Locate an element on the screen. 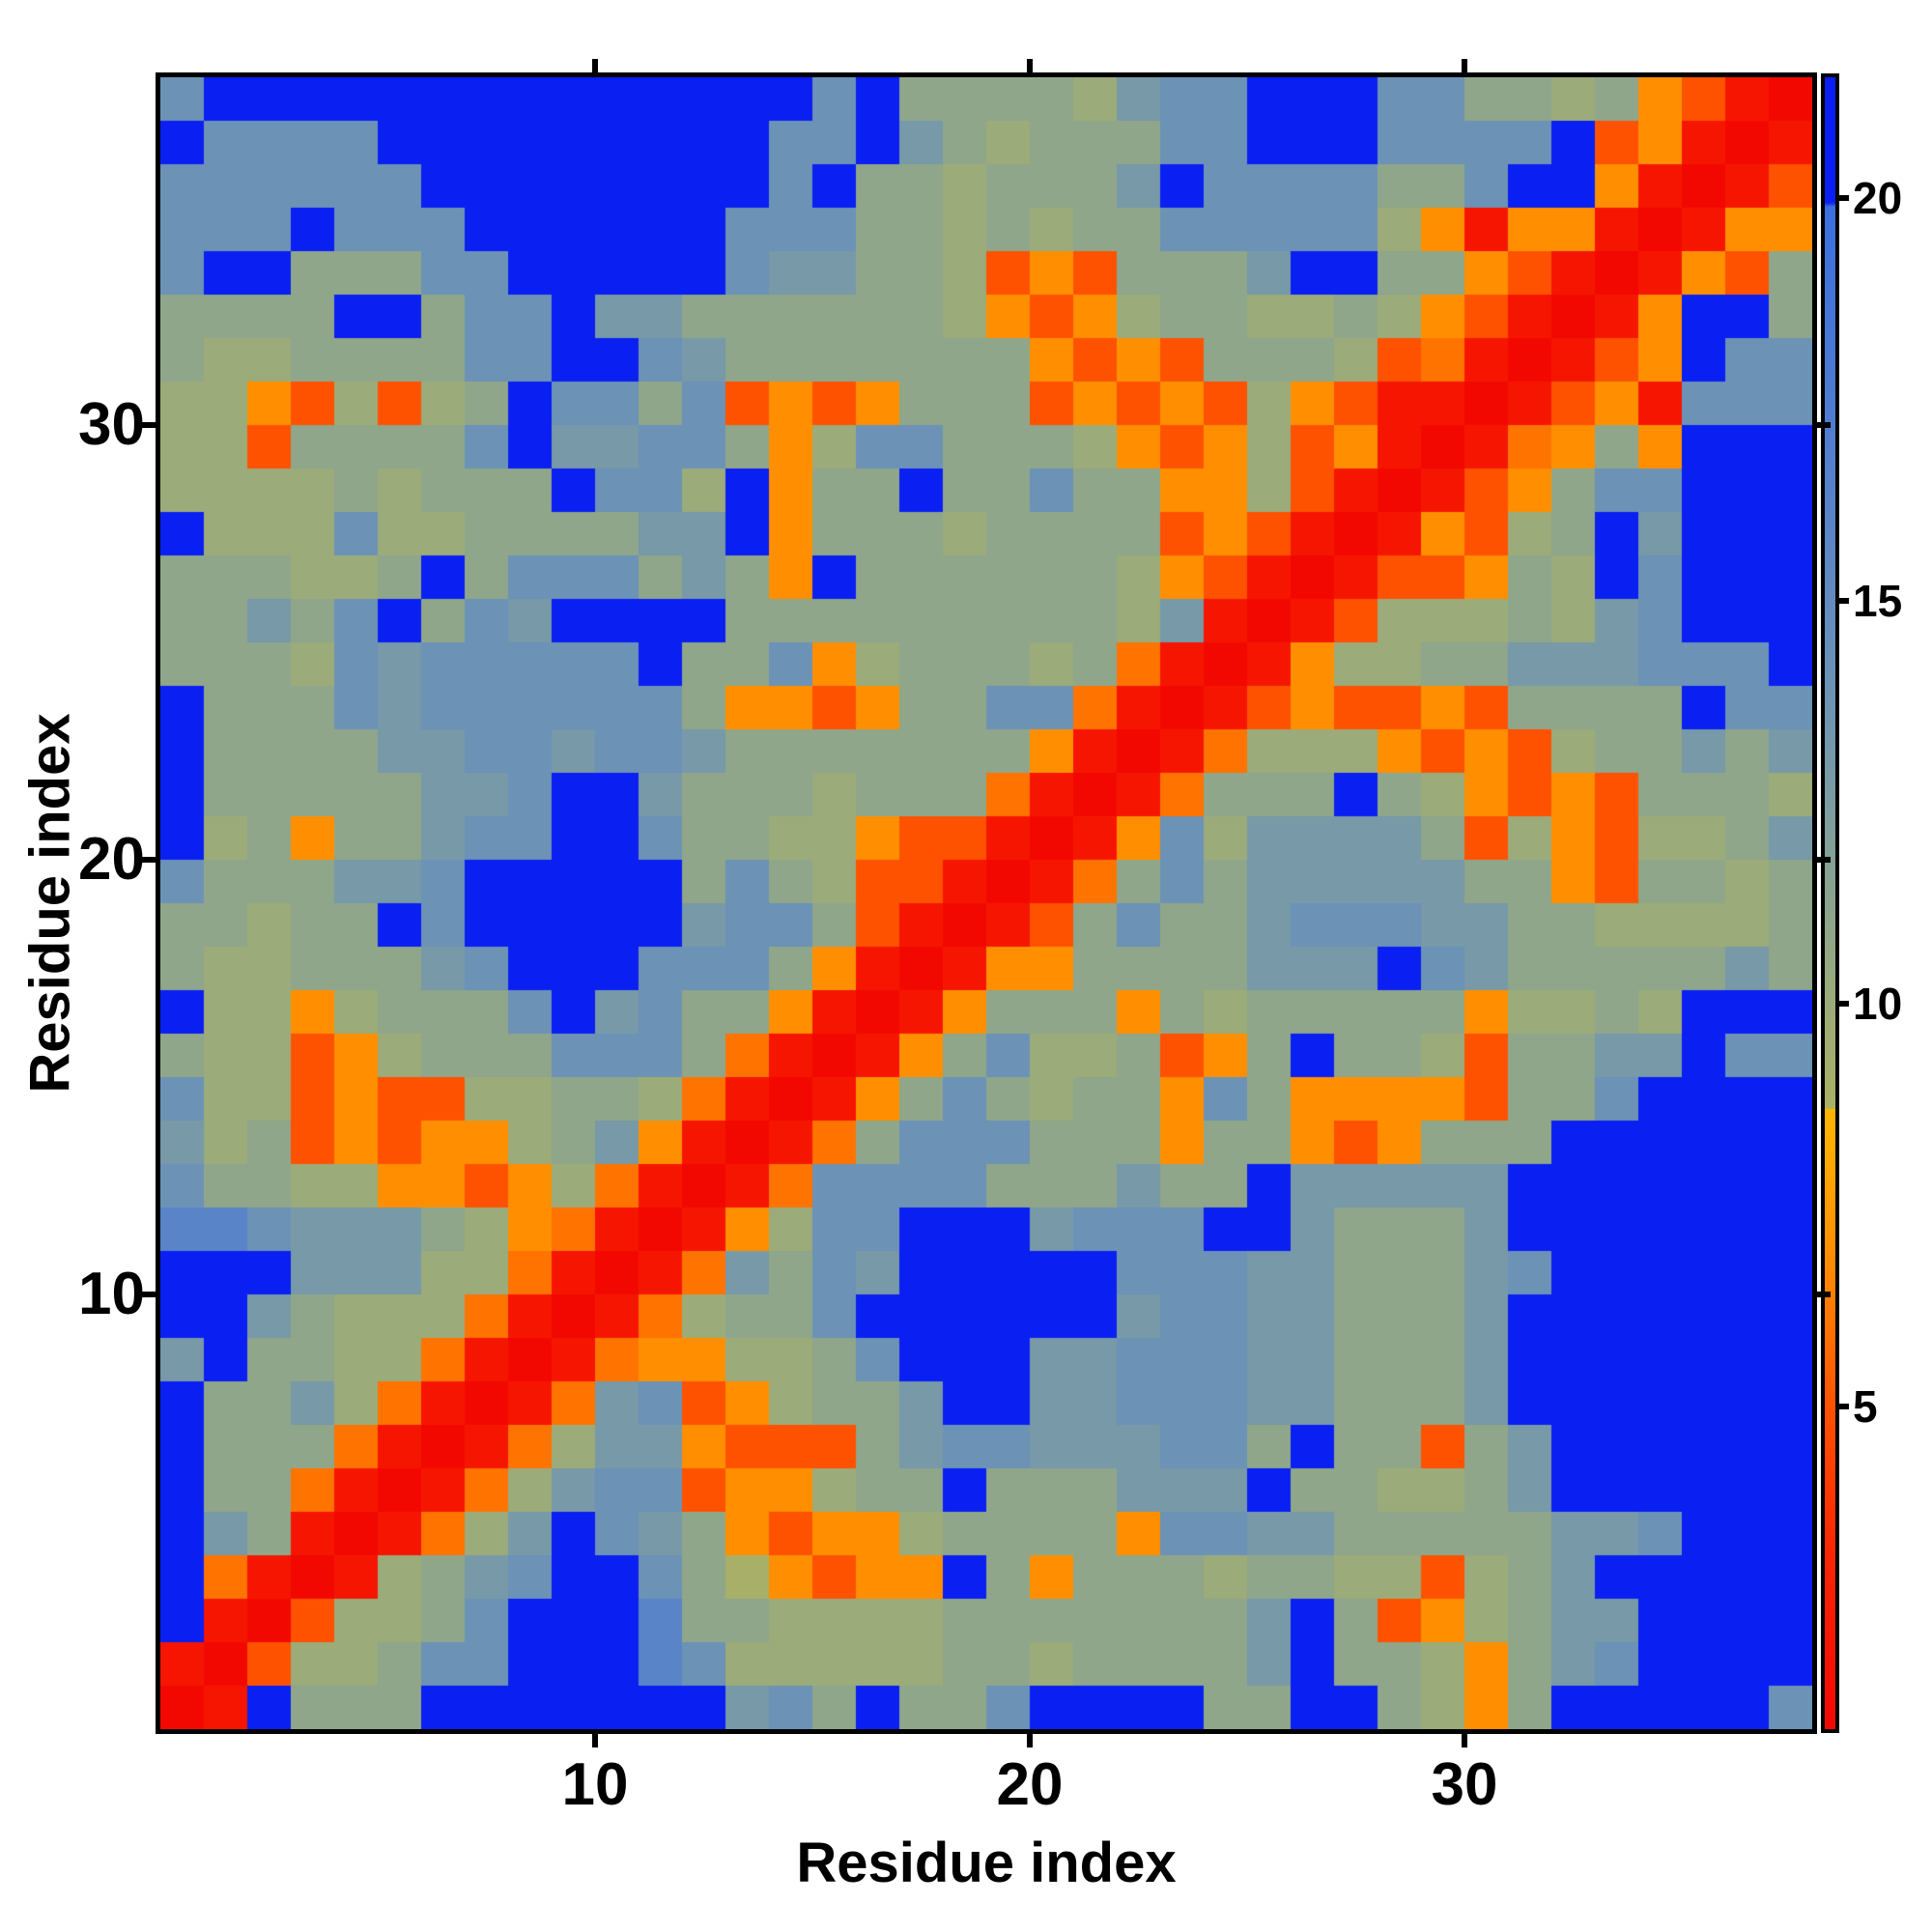 The image size is (1932, 1932). x-tick-label: 10 is located at coordinates (595, 1784).